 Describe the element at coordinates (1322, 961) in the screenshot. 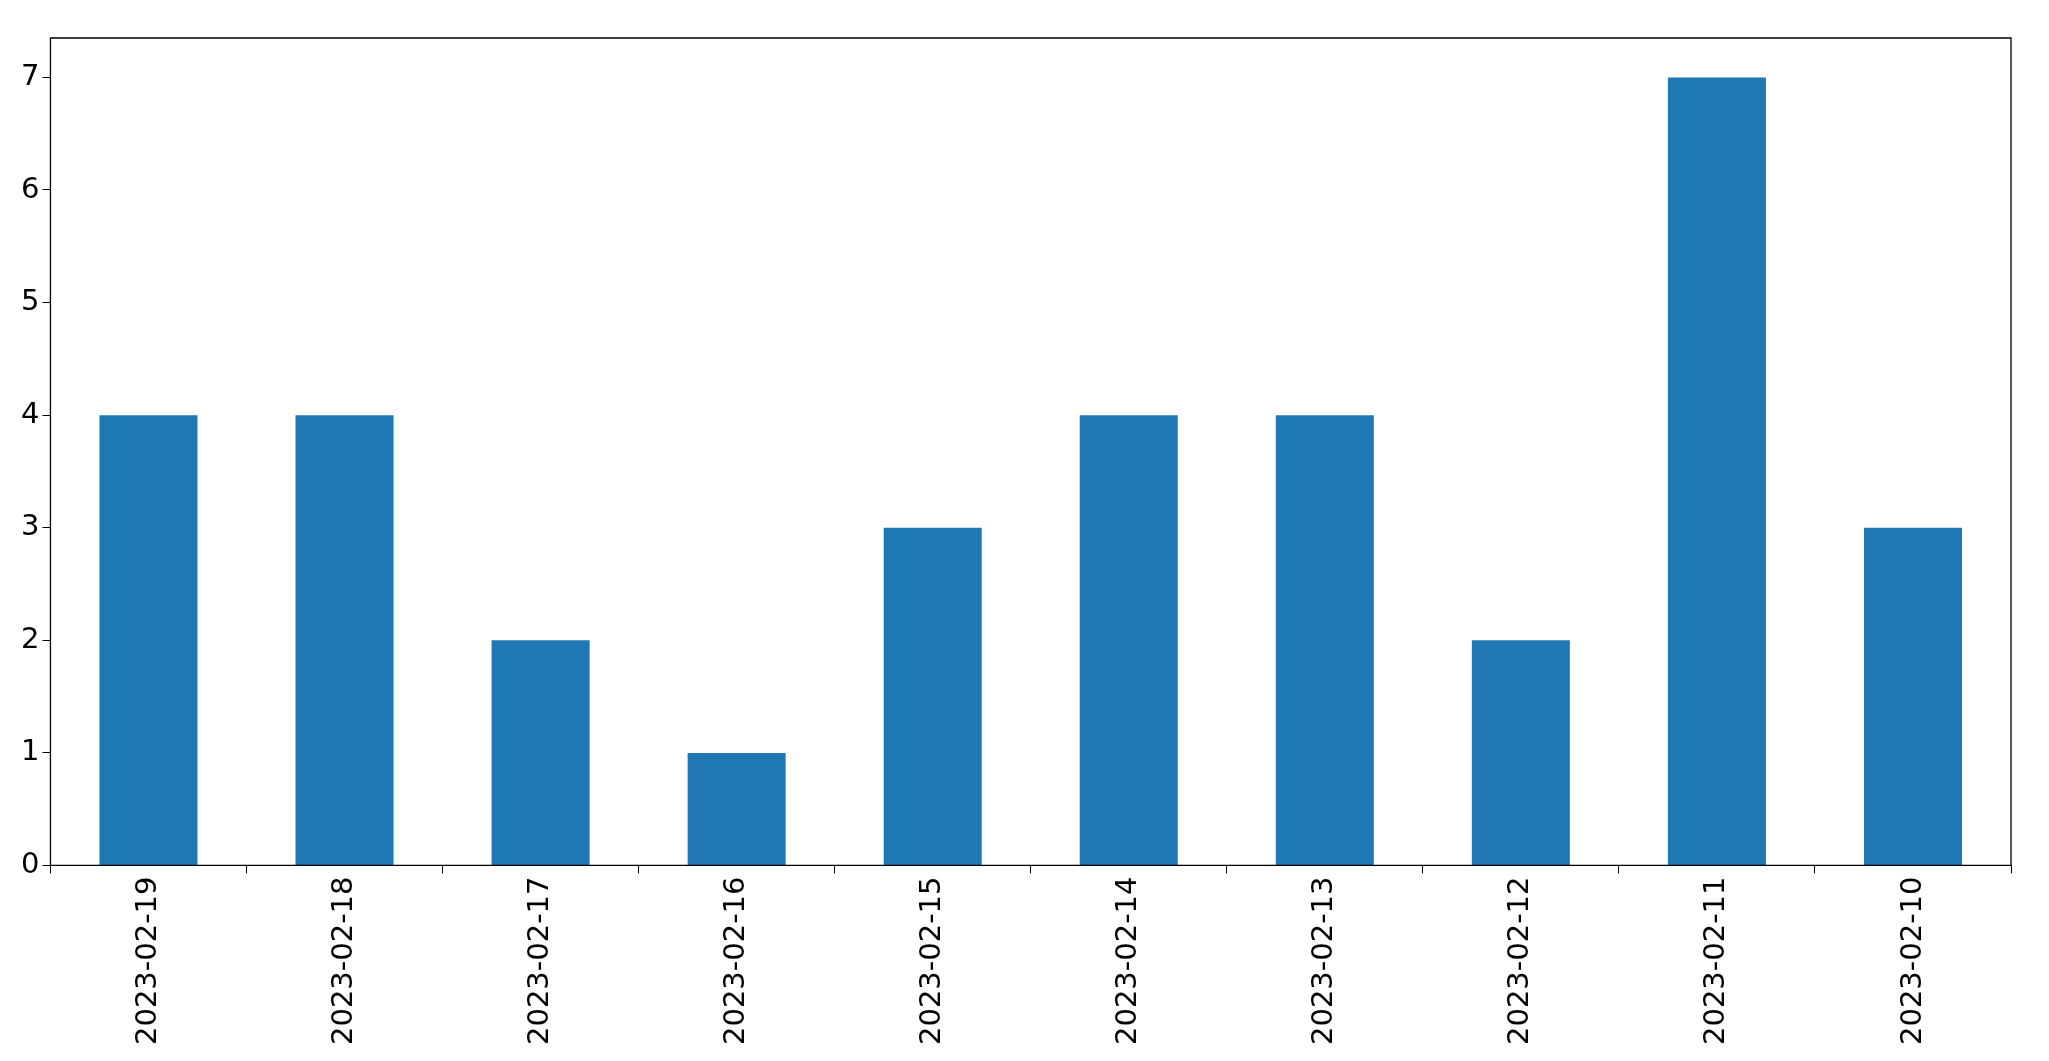

I see `x-tick-label: 2023-02-13` at that location.